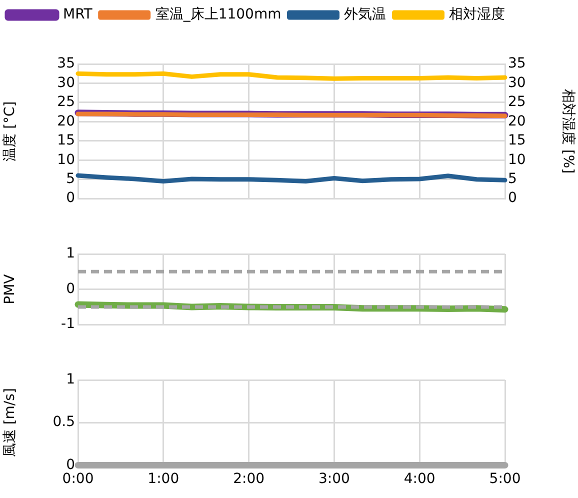  What do you see at coordinates (477, 14) in the screenshot?
I see `legend-label: 相対湿度` at bounding box center [477, 14].